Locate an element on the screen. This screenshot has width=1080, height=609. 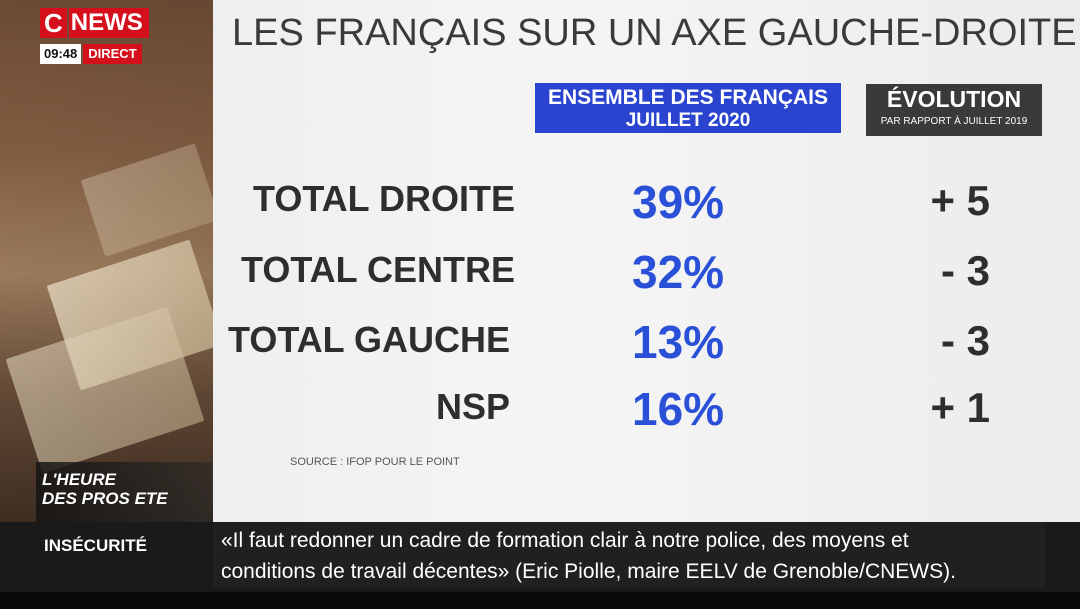
live-badge: DIRECT is located at coordinates (112, 54).